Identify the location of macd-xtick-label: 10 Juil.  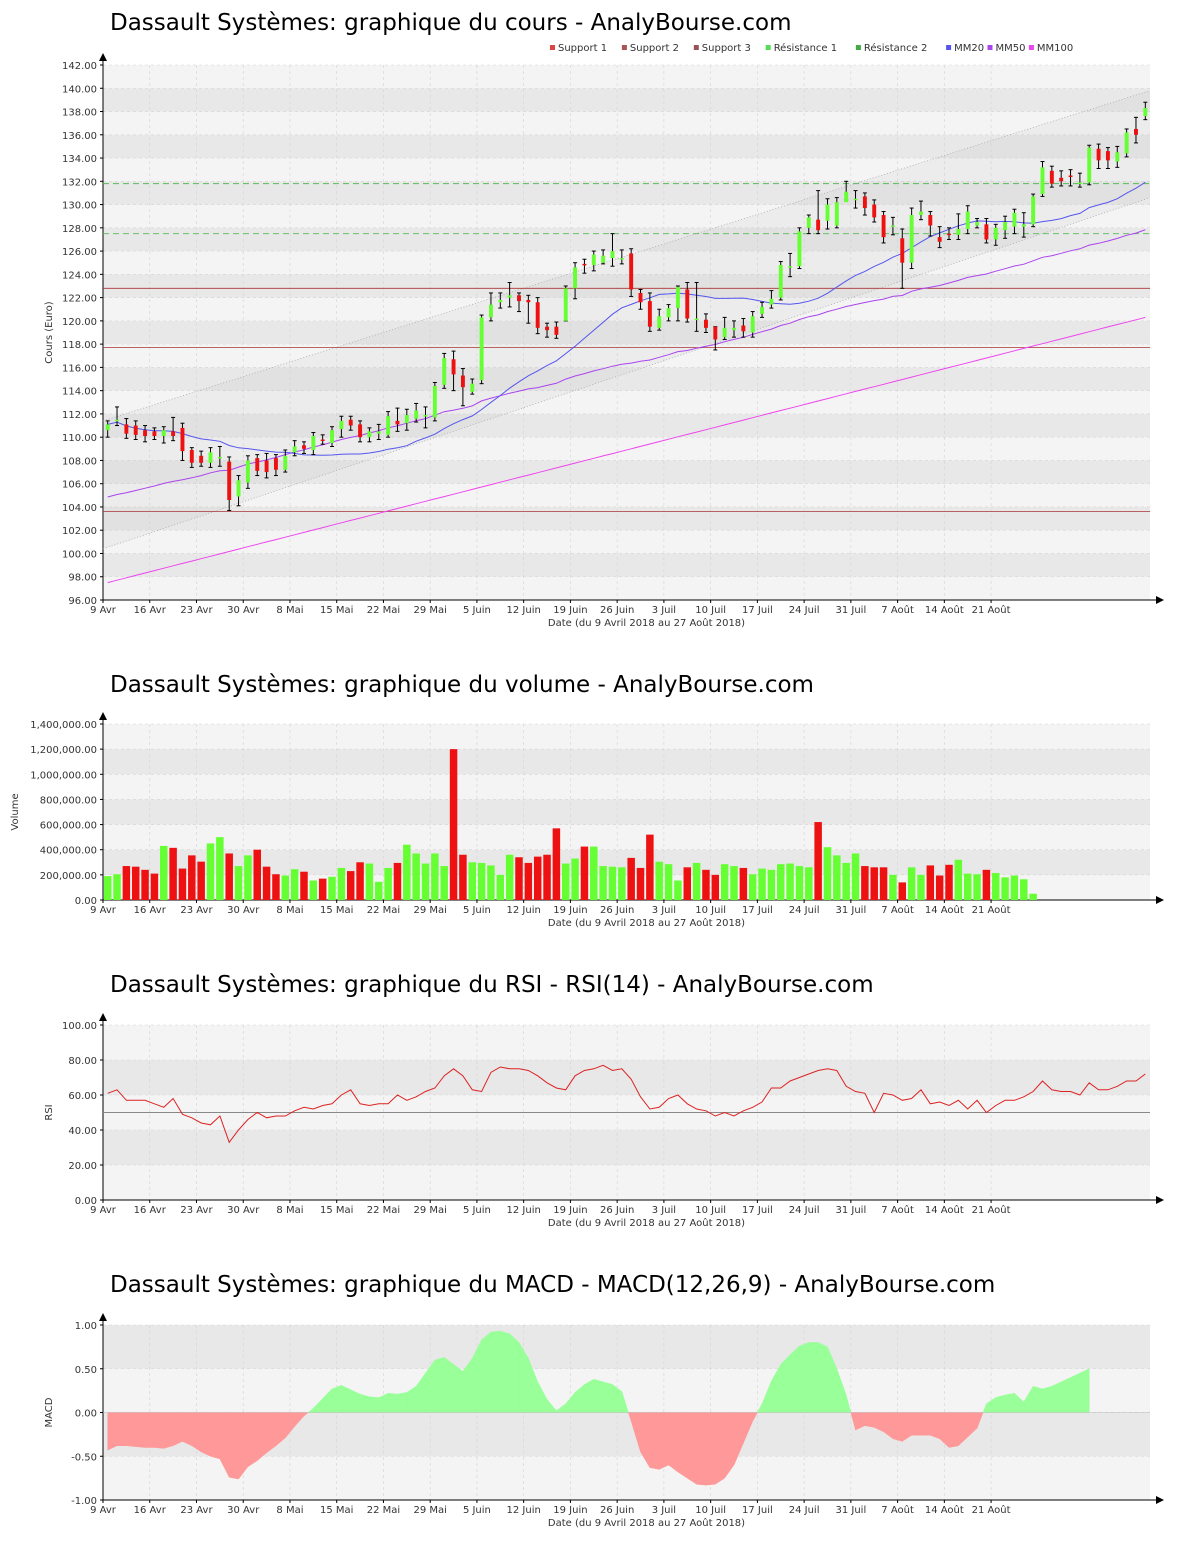
(710, 1510).